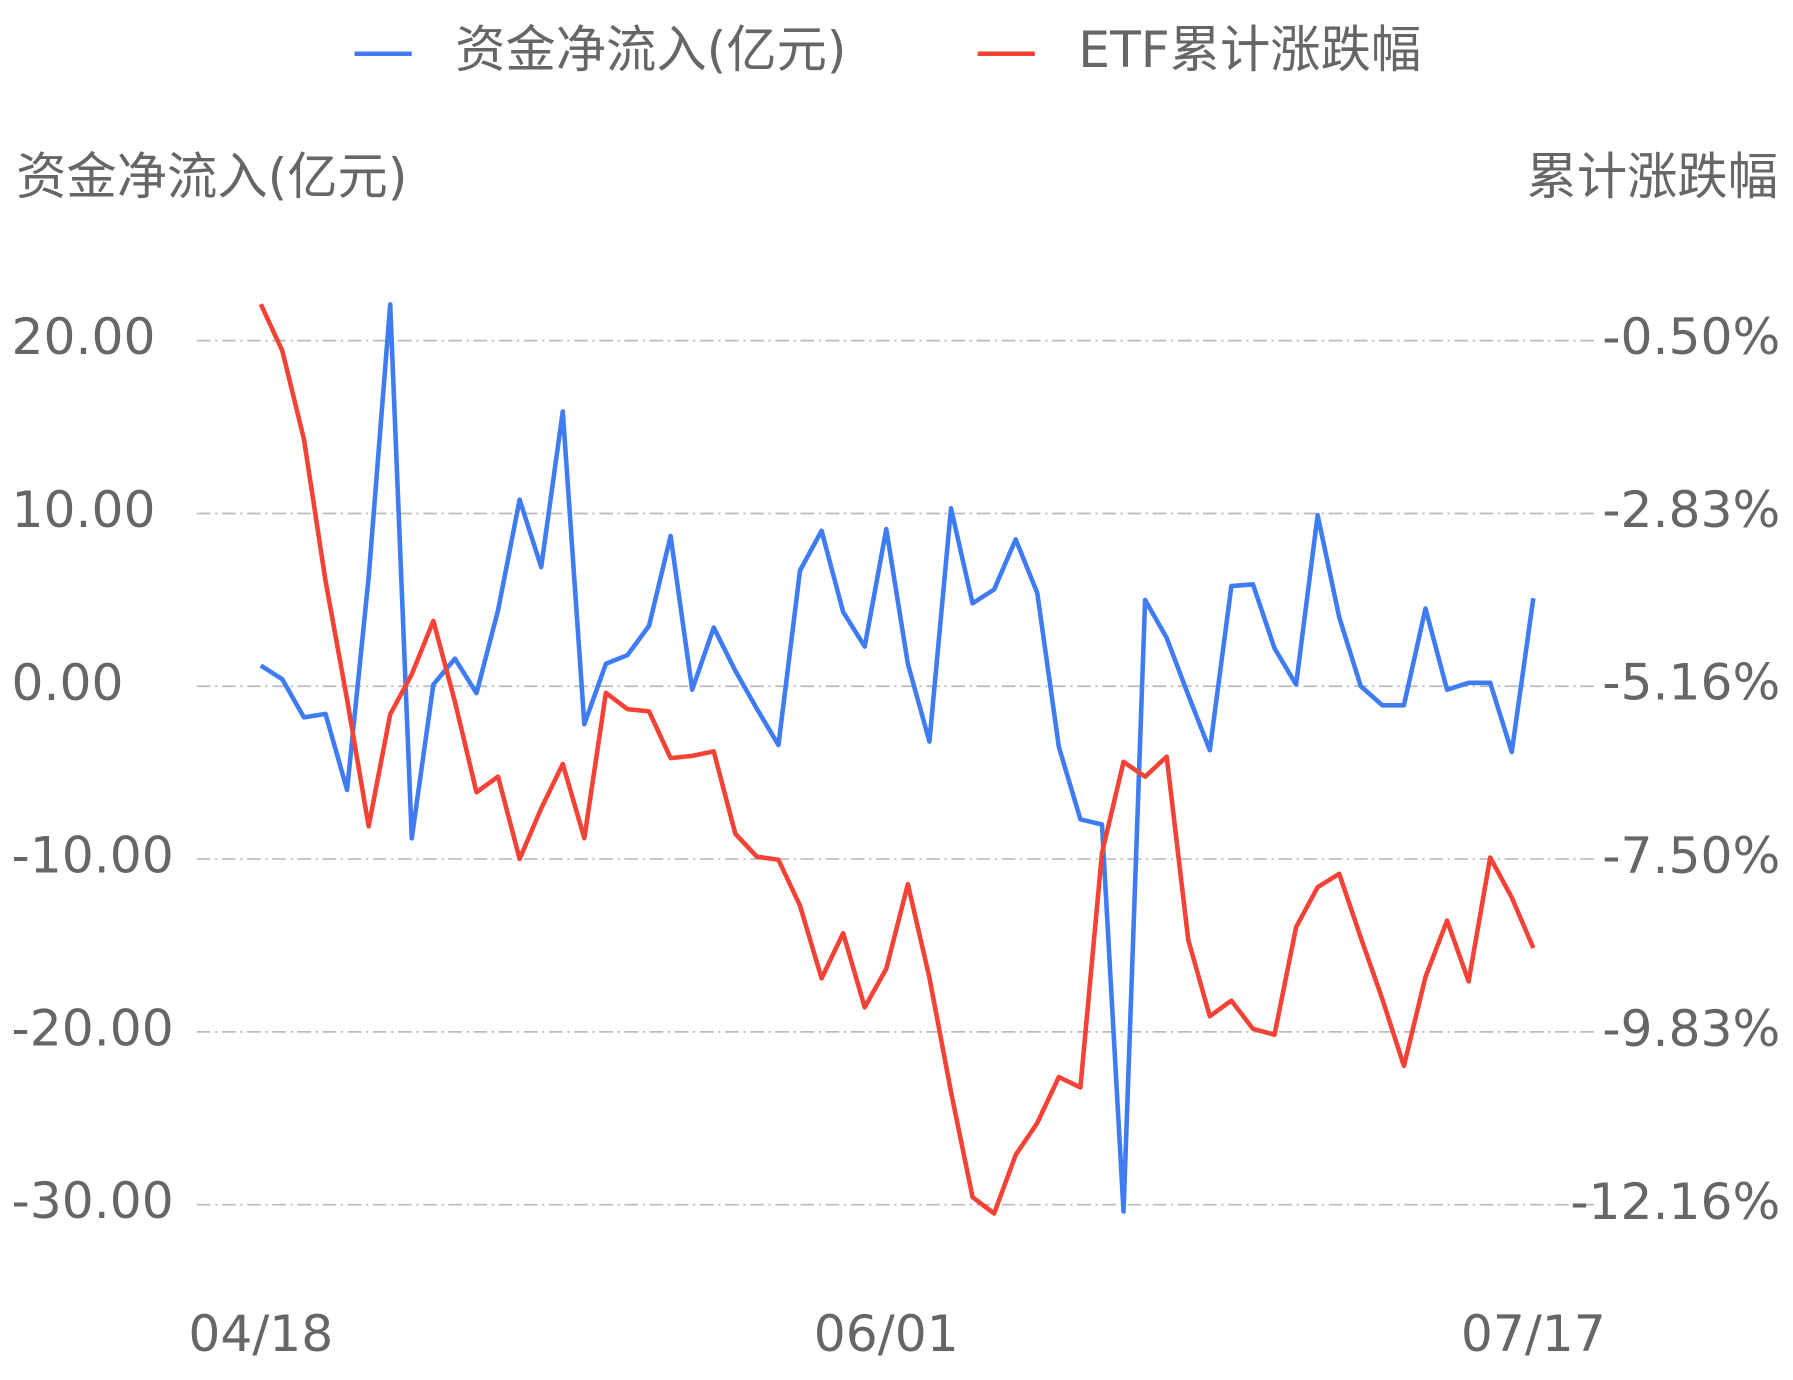 The image size is (1793, 1380). I want to click on y-axis-title: 资金净流入(亿元), so click(211, 176).